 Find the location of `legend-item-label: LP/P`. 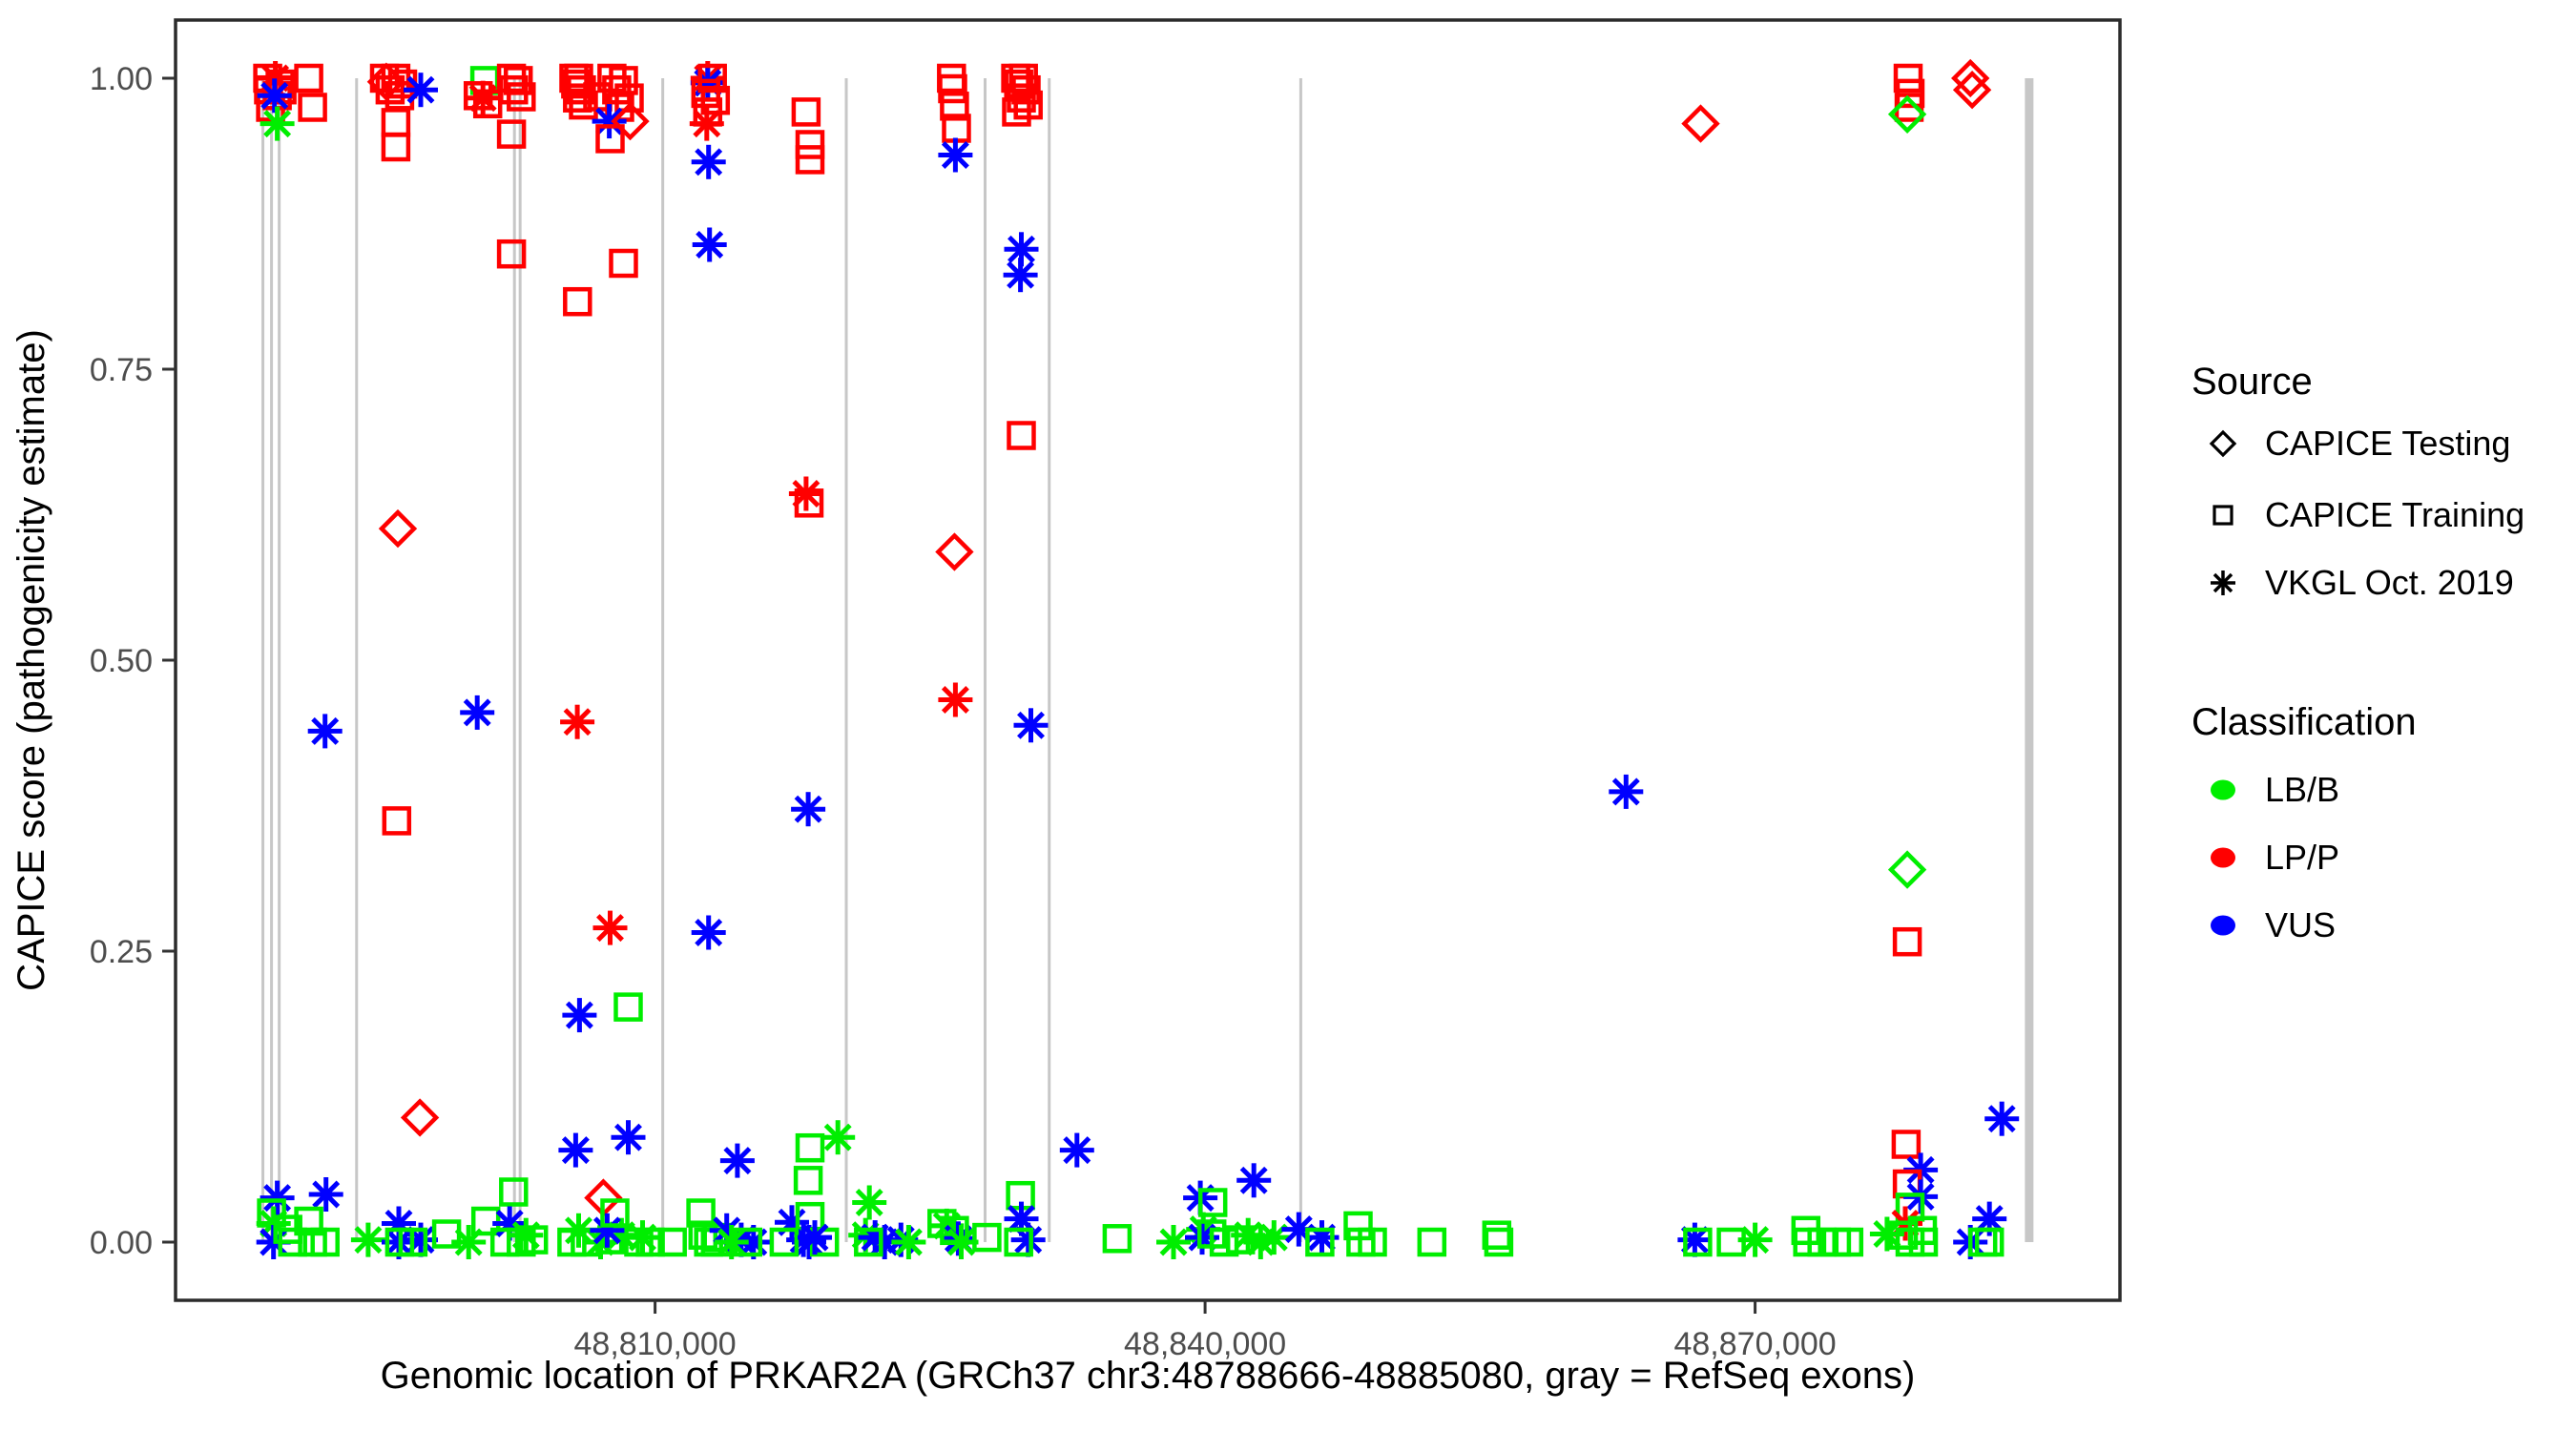

legend-item-label: LP/P is located at coordinates (2302, 857).